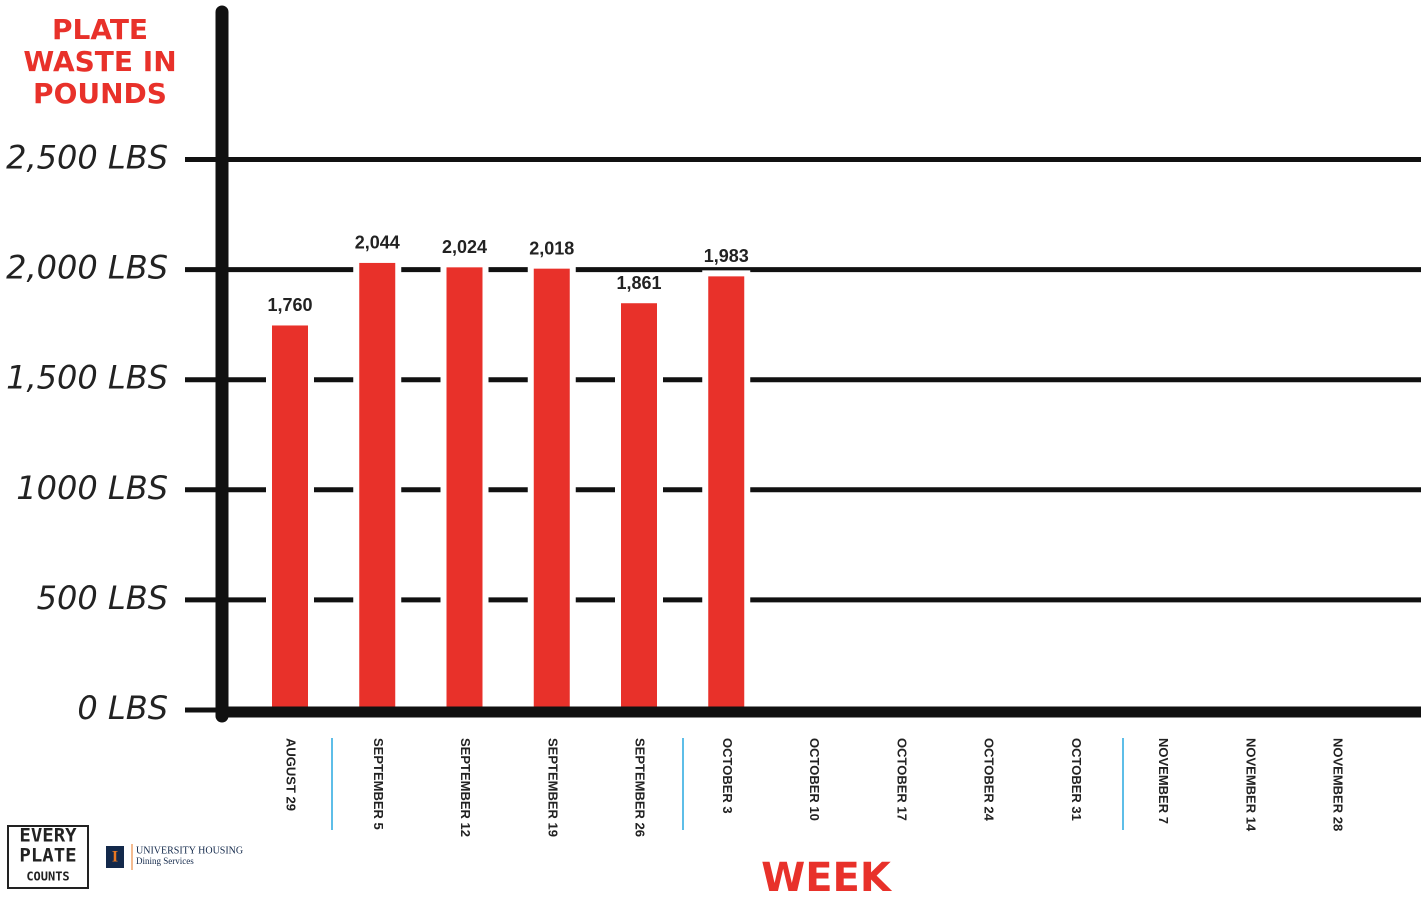  Describe the element at coordinates (47, 877) in the screenshot. I see `logo-text: COUNTS` at that location.